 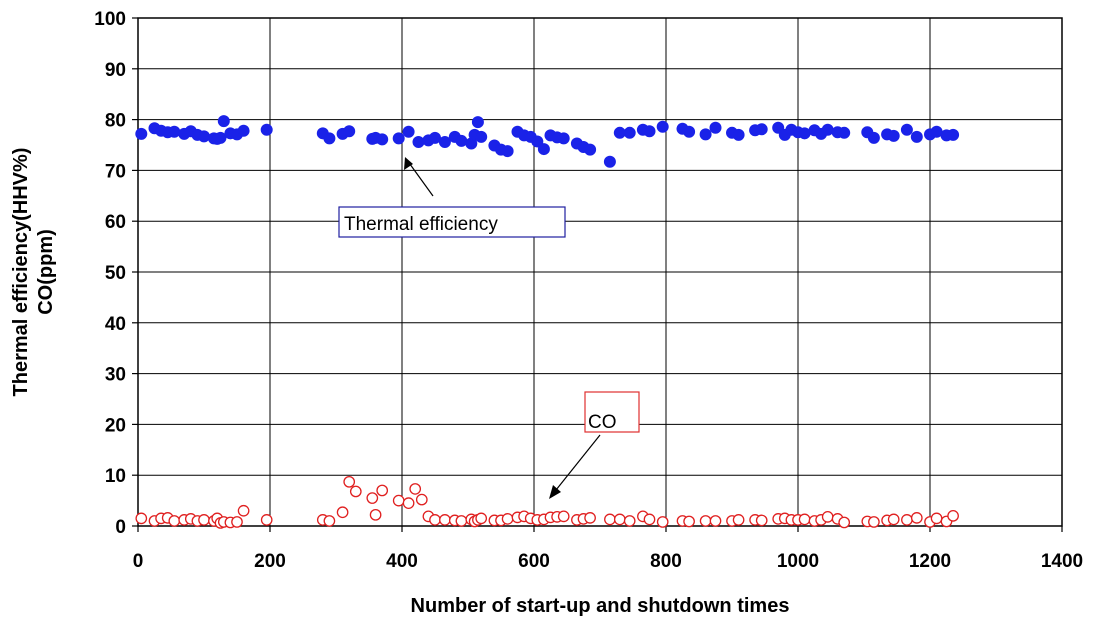 What do you see at coordinates (666, 561) in the screenshot?
I see `x-tick-label: 800` at bounding box center [666, 561].